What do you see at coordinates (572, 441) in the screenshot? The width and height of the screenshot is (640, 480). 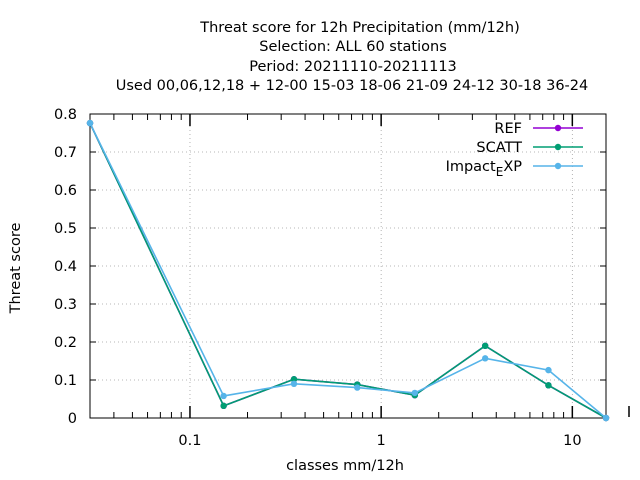 I see `x-tick-label: 10` at bounding box center [572, 441].